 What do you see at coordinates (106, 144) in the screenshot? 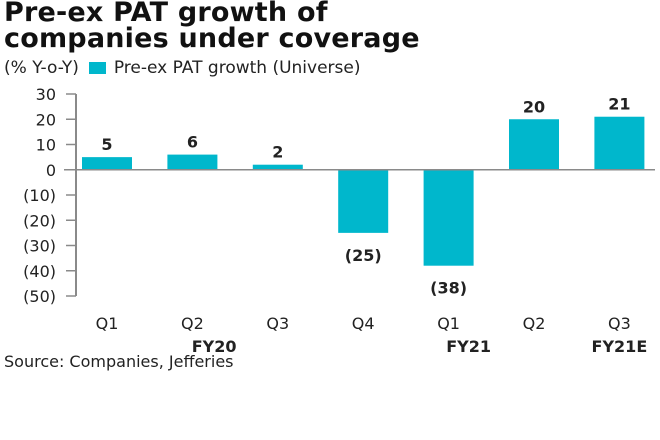
I see `data-label: 5` at bounding box center [106, 144].